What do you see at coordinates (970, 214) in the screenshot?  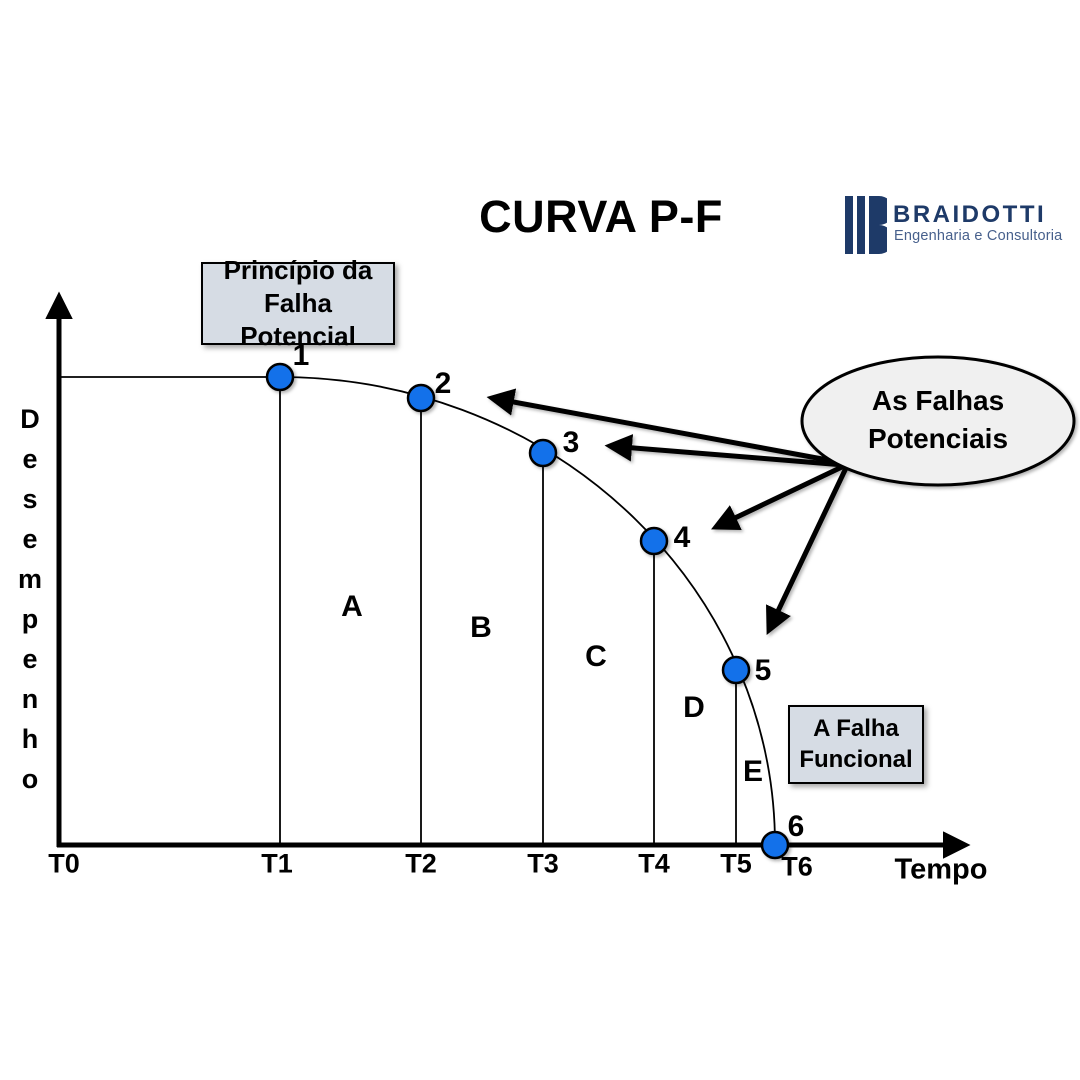 I see `logo-text: BRAIDOTTI` at bounding box center [970, 214].